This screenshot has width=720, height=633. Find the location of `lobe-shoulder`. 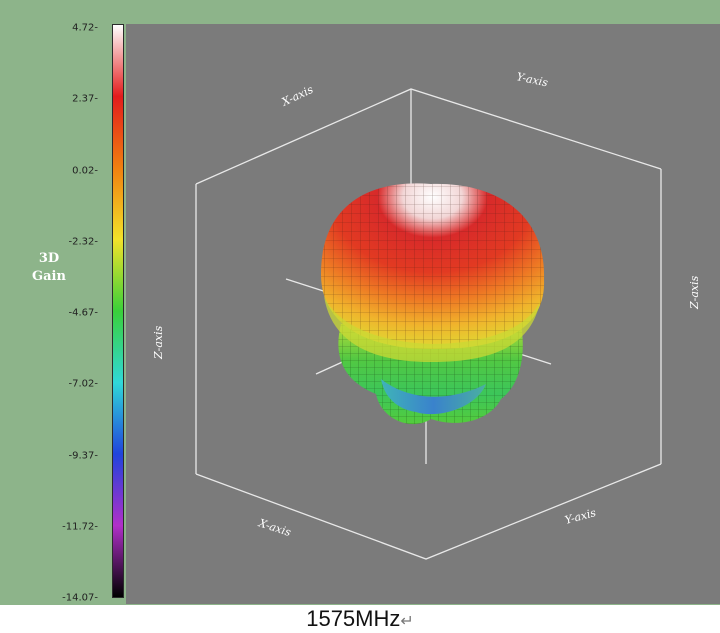

lobe-shoulder is located at coordinates (432, 329).